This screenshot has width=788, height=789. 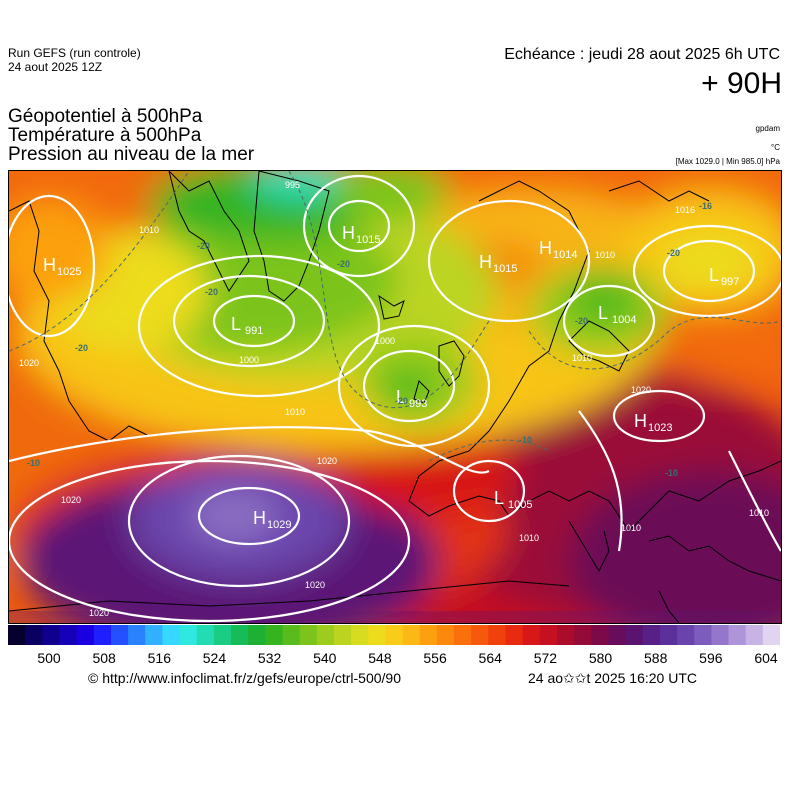 What do you see at coordinates (269, 658) in the screenshot?
I see `color-scale-tick-label: 532` at bounding box center [269, 658].